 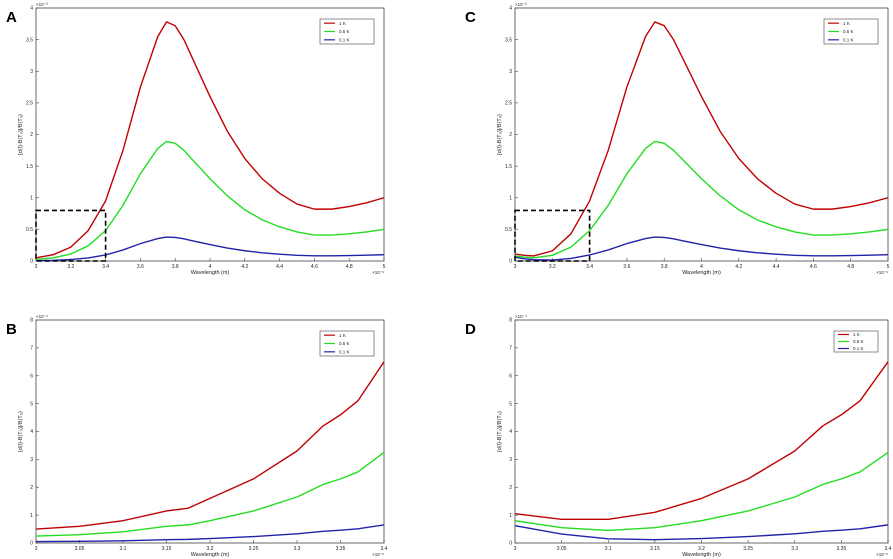 What do you see at coordinates (11, 329) in the screenshot?
I see `panel-letter-b: B` at bounding box center [11, 329].